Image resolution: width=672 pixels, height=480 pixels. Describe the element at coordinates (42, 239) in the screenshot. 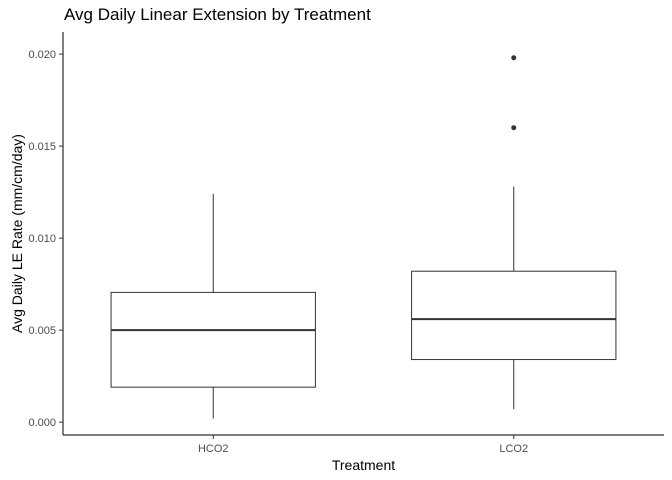

I see `y-tick-label: 0.010` at that location.